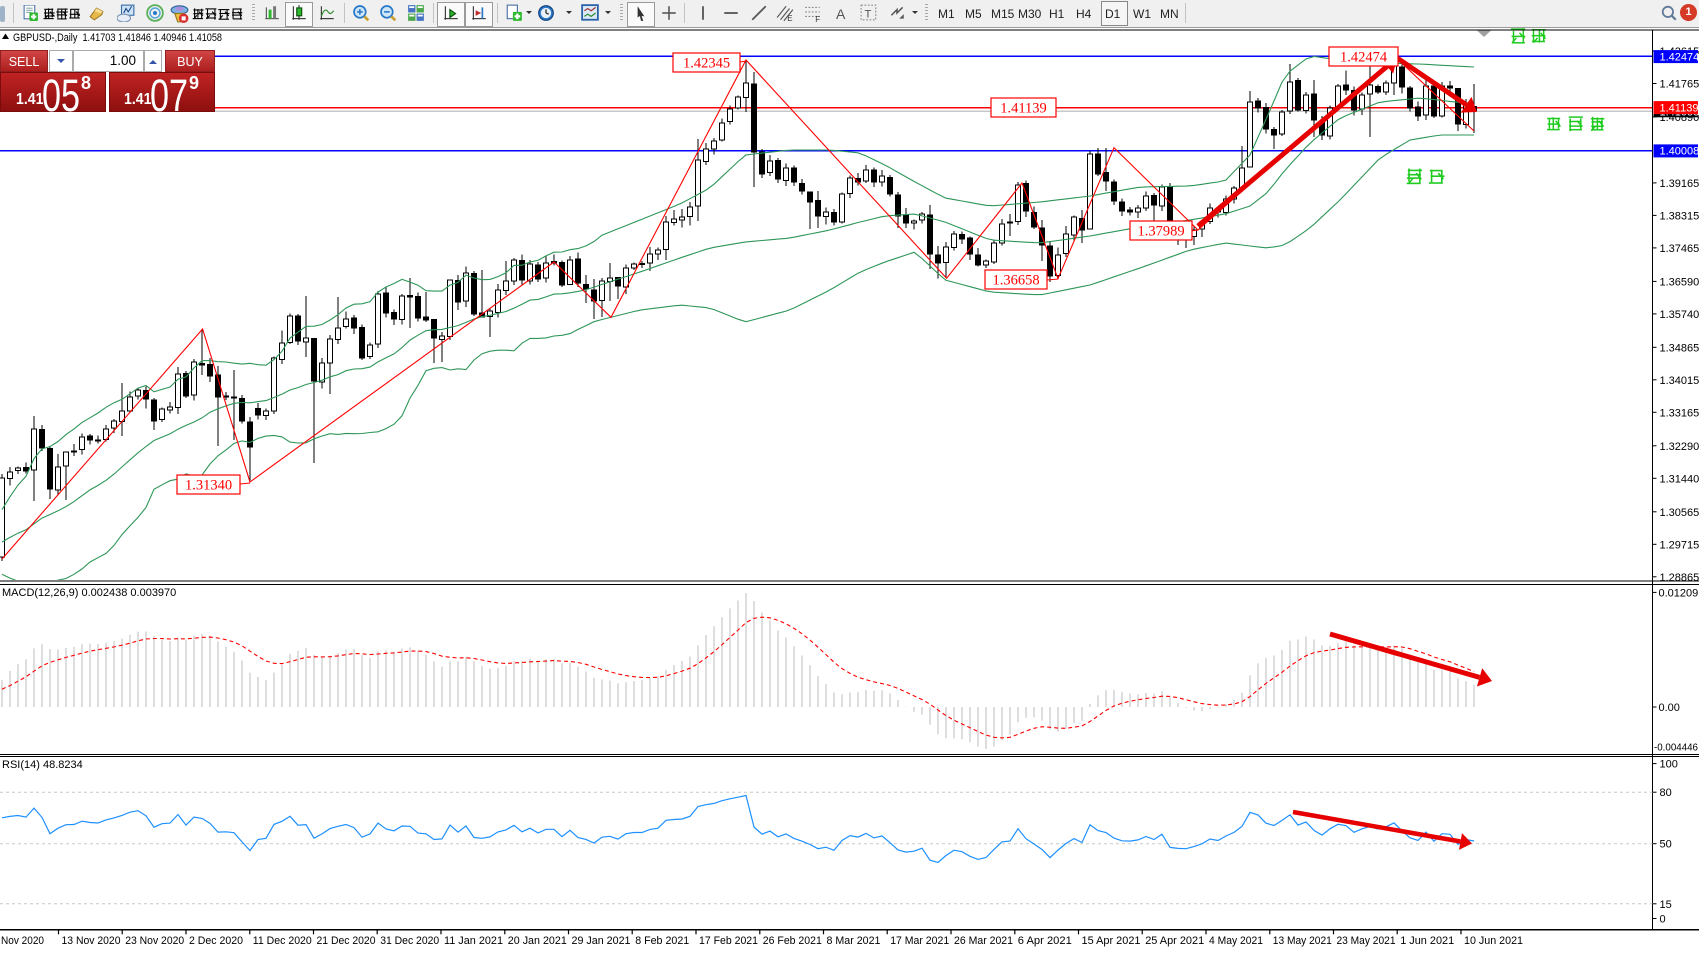  I want to click on svg-text: 1.36658, so click(1015, 280).